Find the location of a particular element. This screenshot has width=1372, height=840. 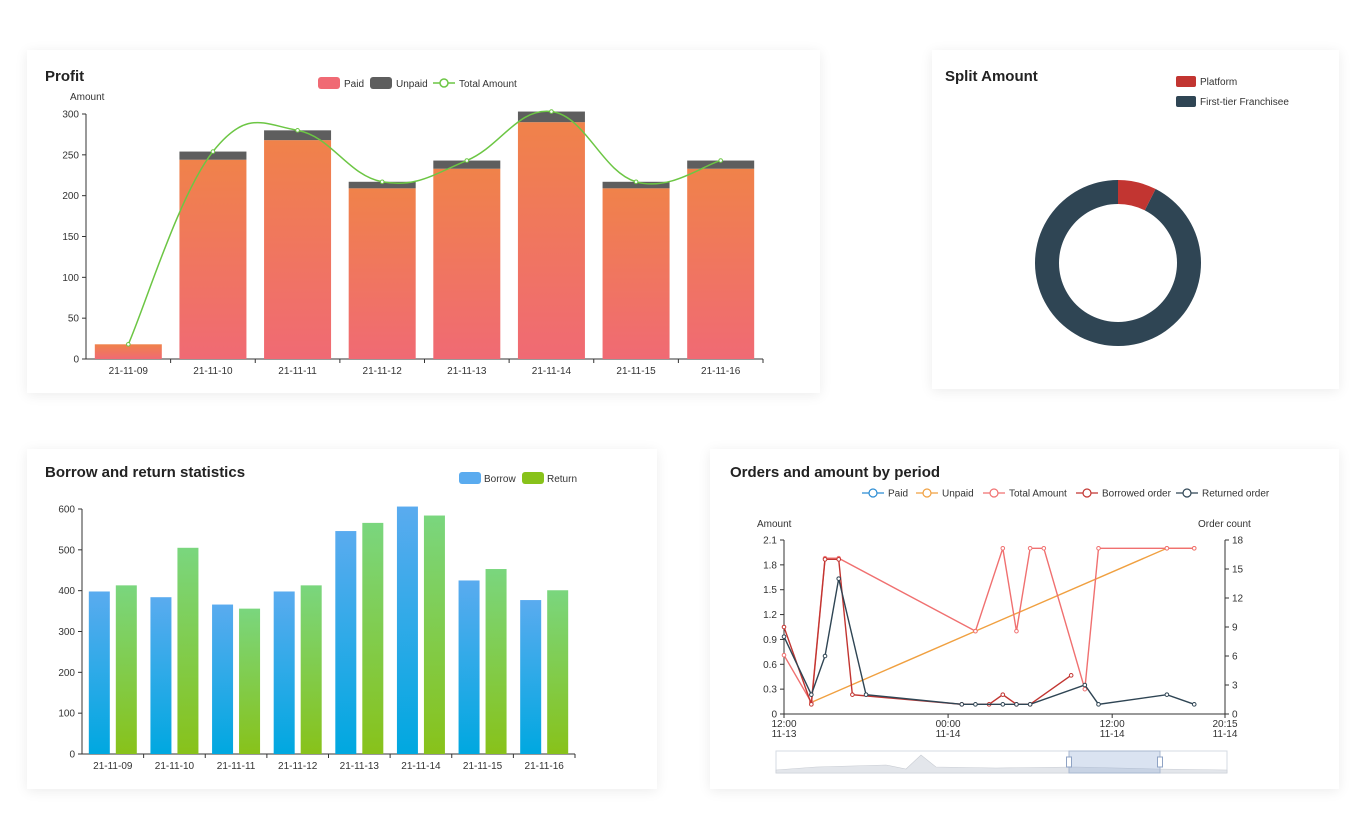

y-tick-label: 0.3 is located at coordinates (770, 690).